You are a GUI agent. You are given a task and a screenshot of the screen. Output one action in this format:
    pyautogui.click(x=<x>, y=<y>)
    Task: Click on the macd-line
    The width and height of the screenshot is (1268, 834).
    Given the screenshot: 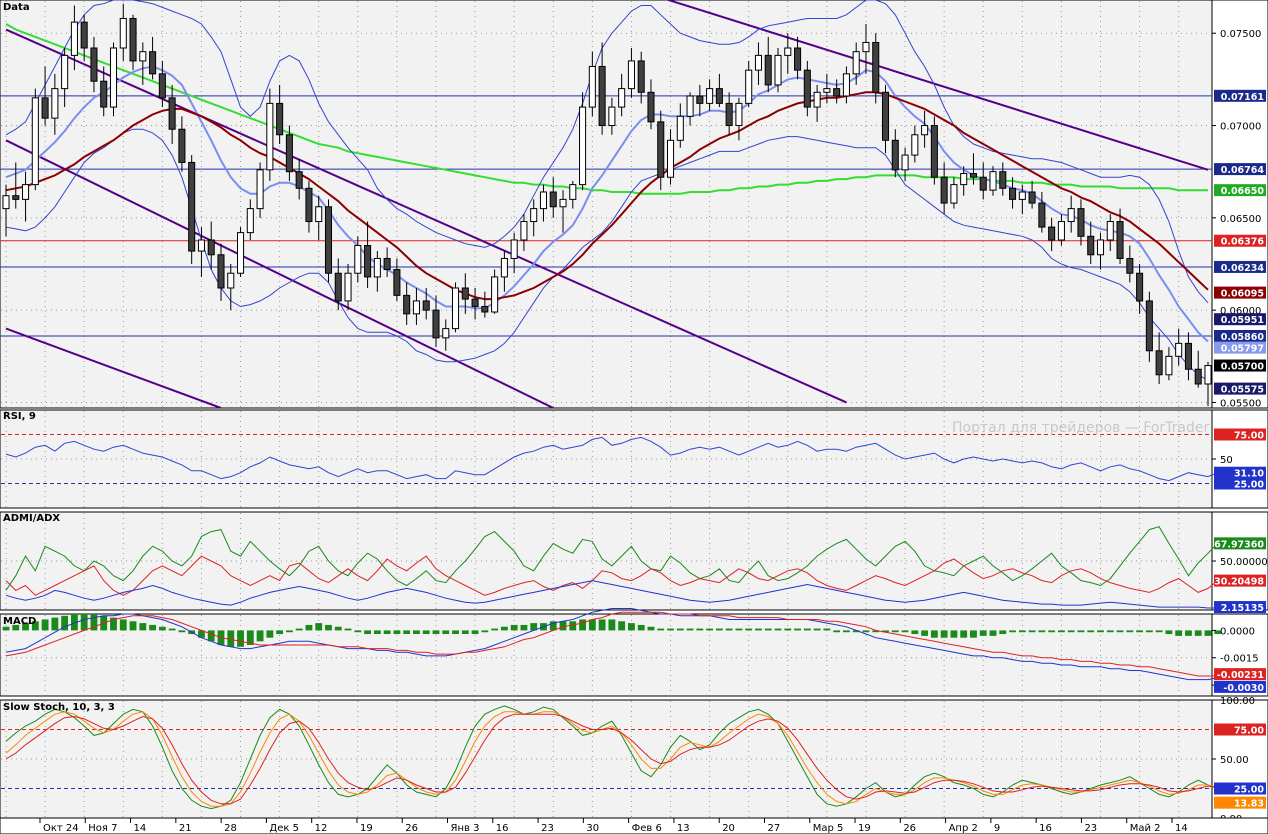 What is the action you would take?
    pyautogui.click(x=611, y=644)
    